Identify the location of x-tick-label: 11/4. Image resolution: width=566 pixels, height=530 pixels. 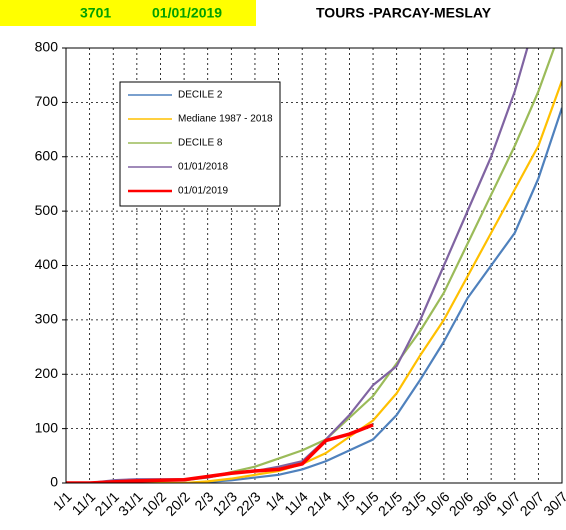
(296, 503).